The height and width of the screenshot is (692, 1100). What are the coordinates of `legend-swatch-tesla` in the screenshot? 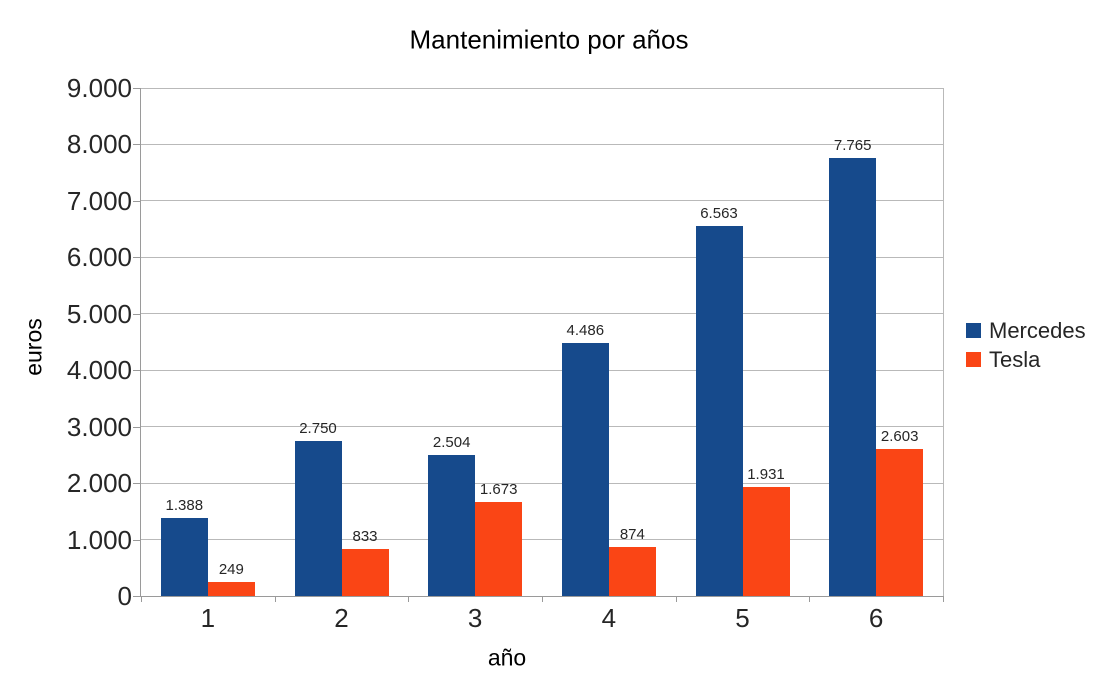 It's located at (973, 359).